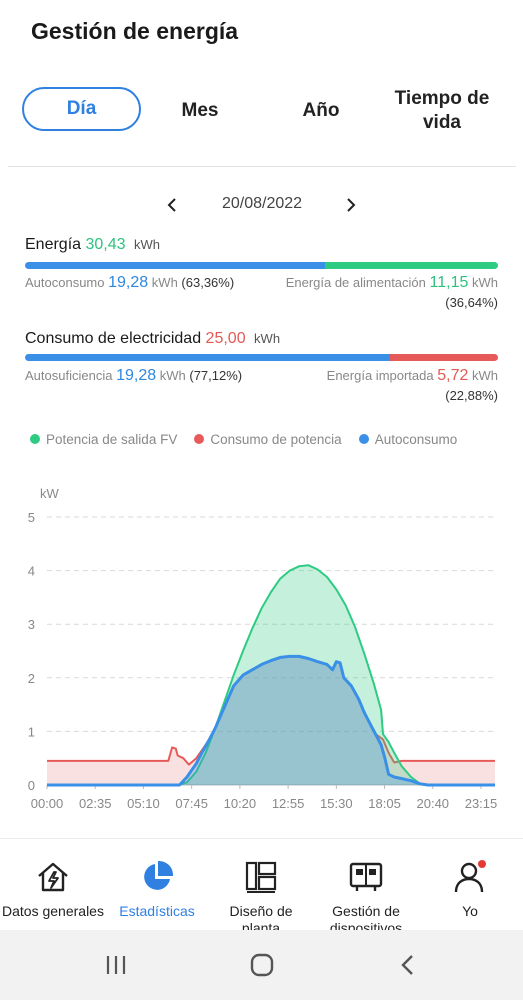 The width and height of the screenshot is (523, 1000). I want to click on y-tick-label: 5, so click(31, 517).